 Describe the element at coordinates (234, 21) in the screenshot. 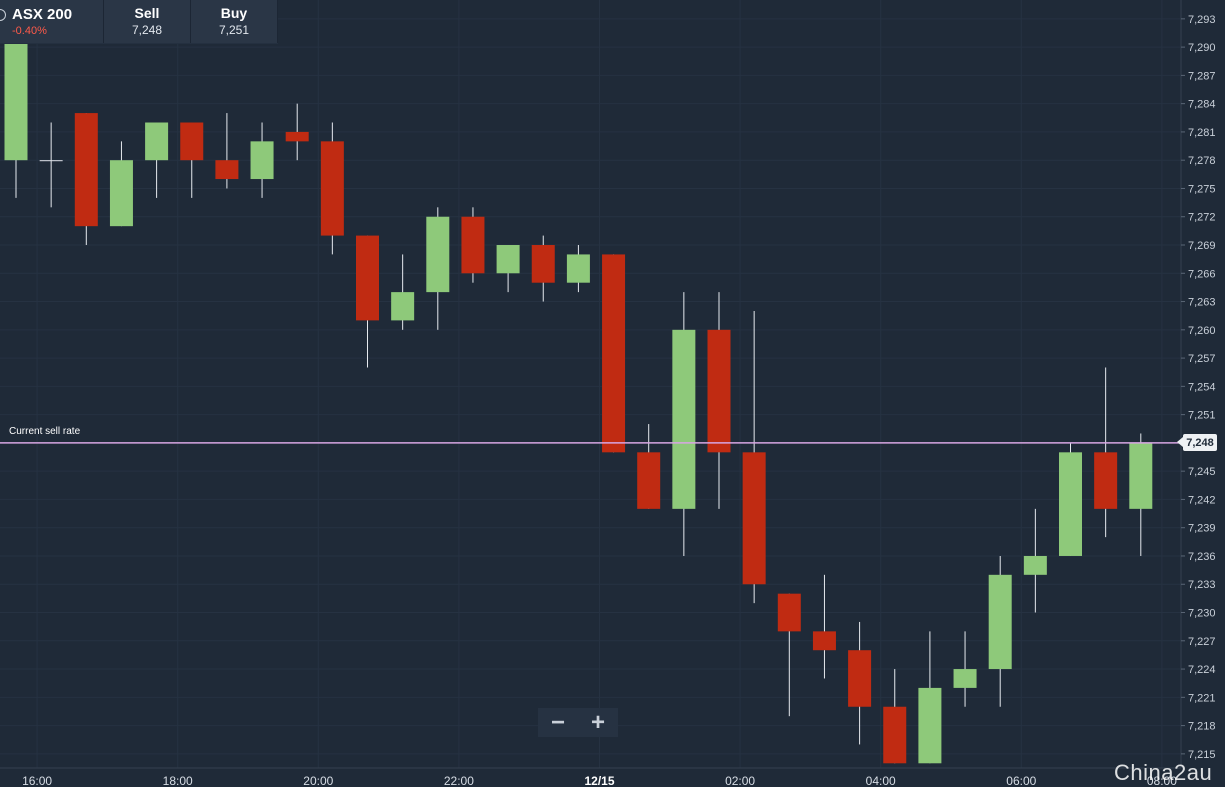

I see `buy-button: Buy 7,251` at that location.